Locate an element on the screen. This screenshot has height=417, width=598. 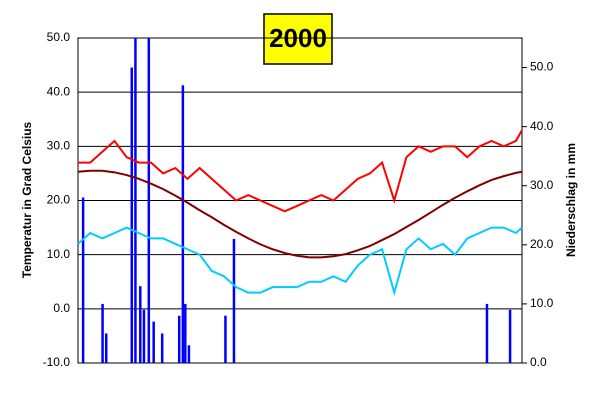
y-tick-label: 50.0 is located at coordinates (59, 37).